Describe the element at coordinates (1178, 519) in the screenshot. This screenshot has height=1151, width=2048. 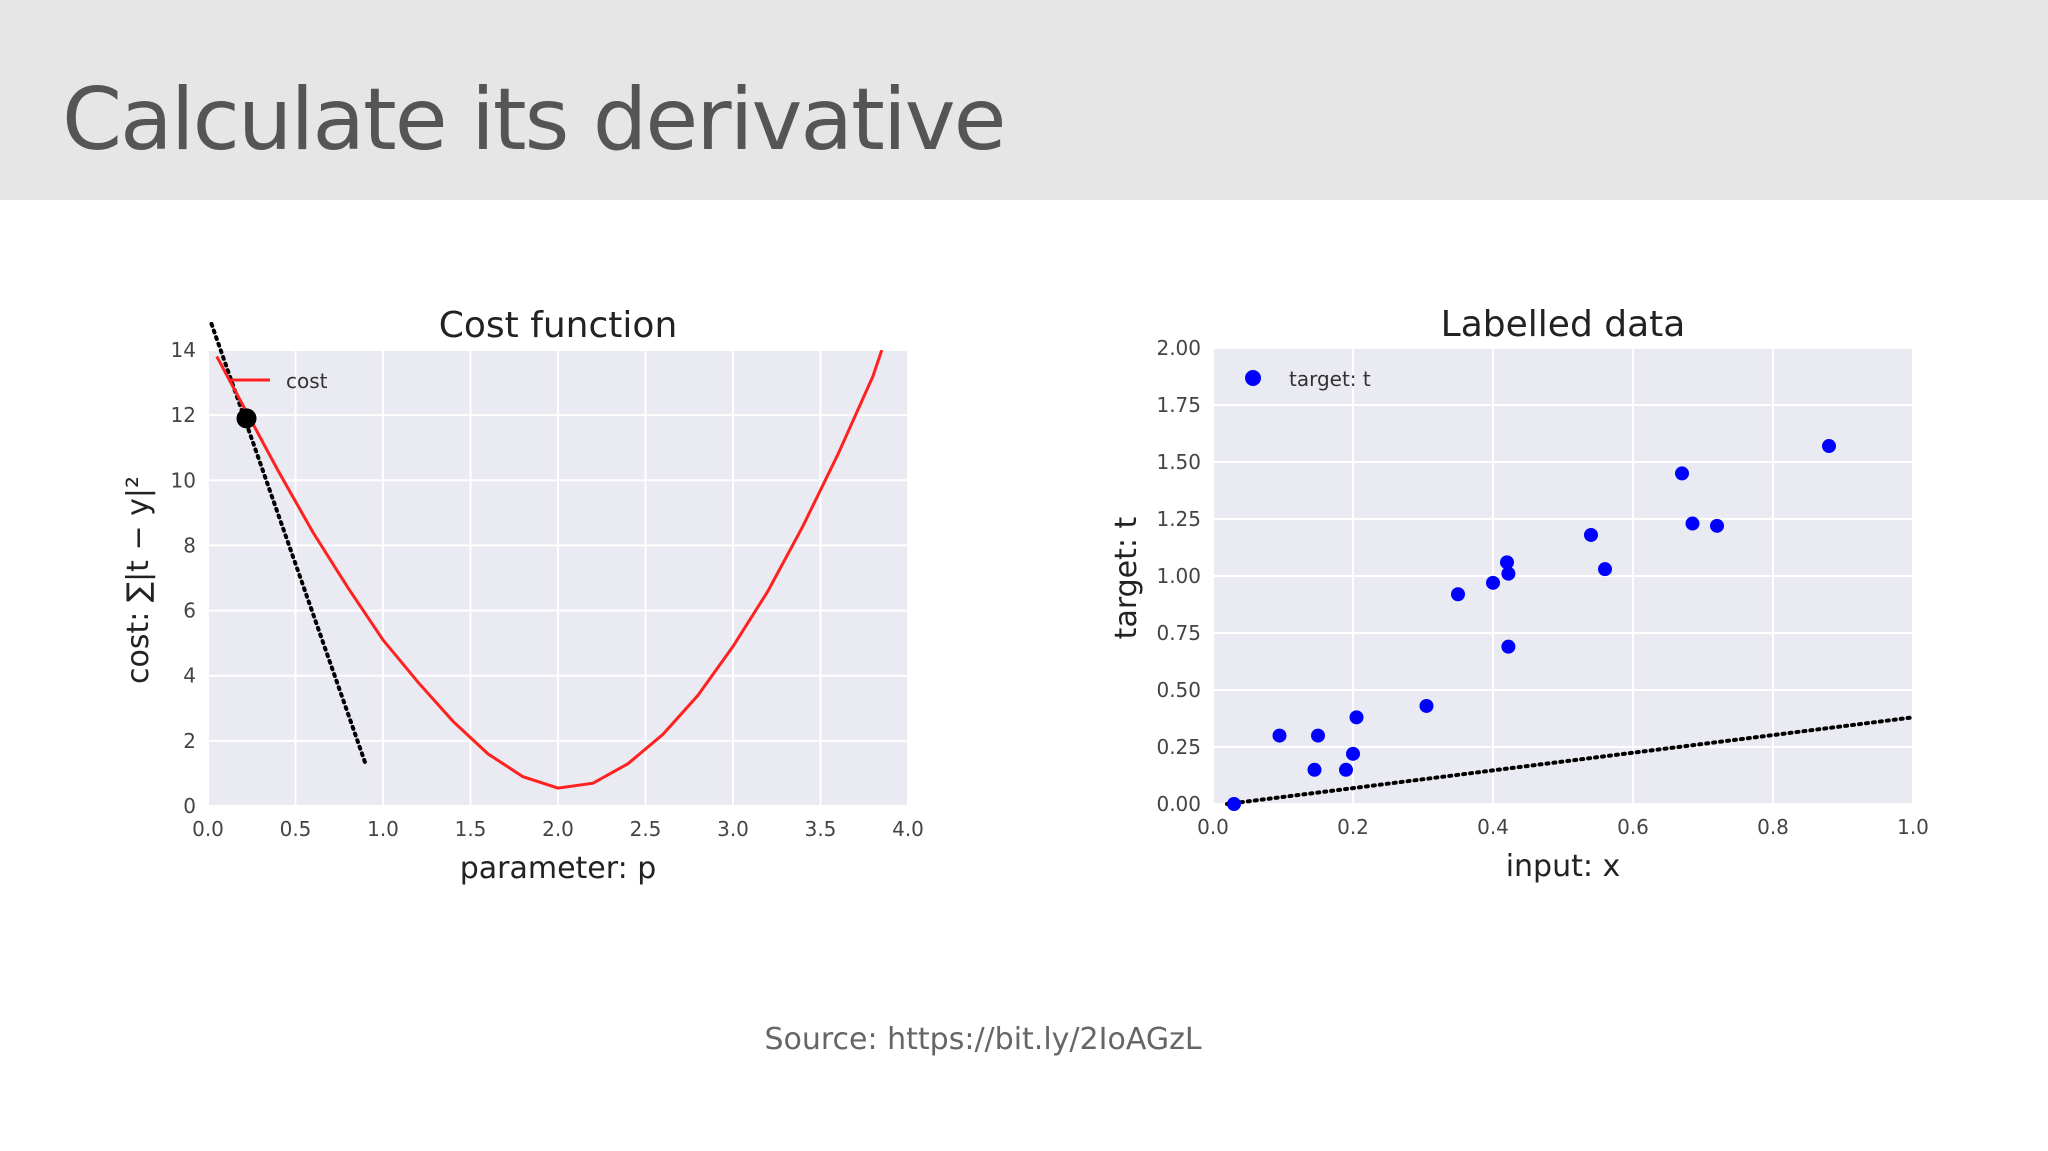
I see `y-tick-label: 1.25` at that location.